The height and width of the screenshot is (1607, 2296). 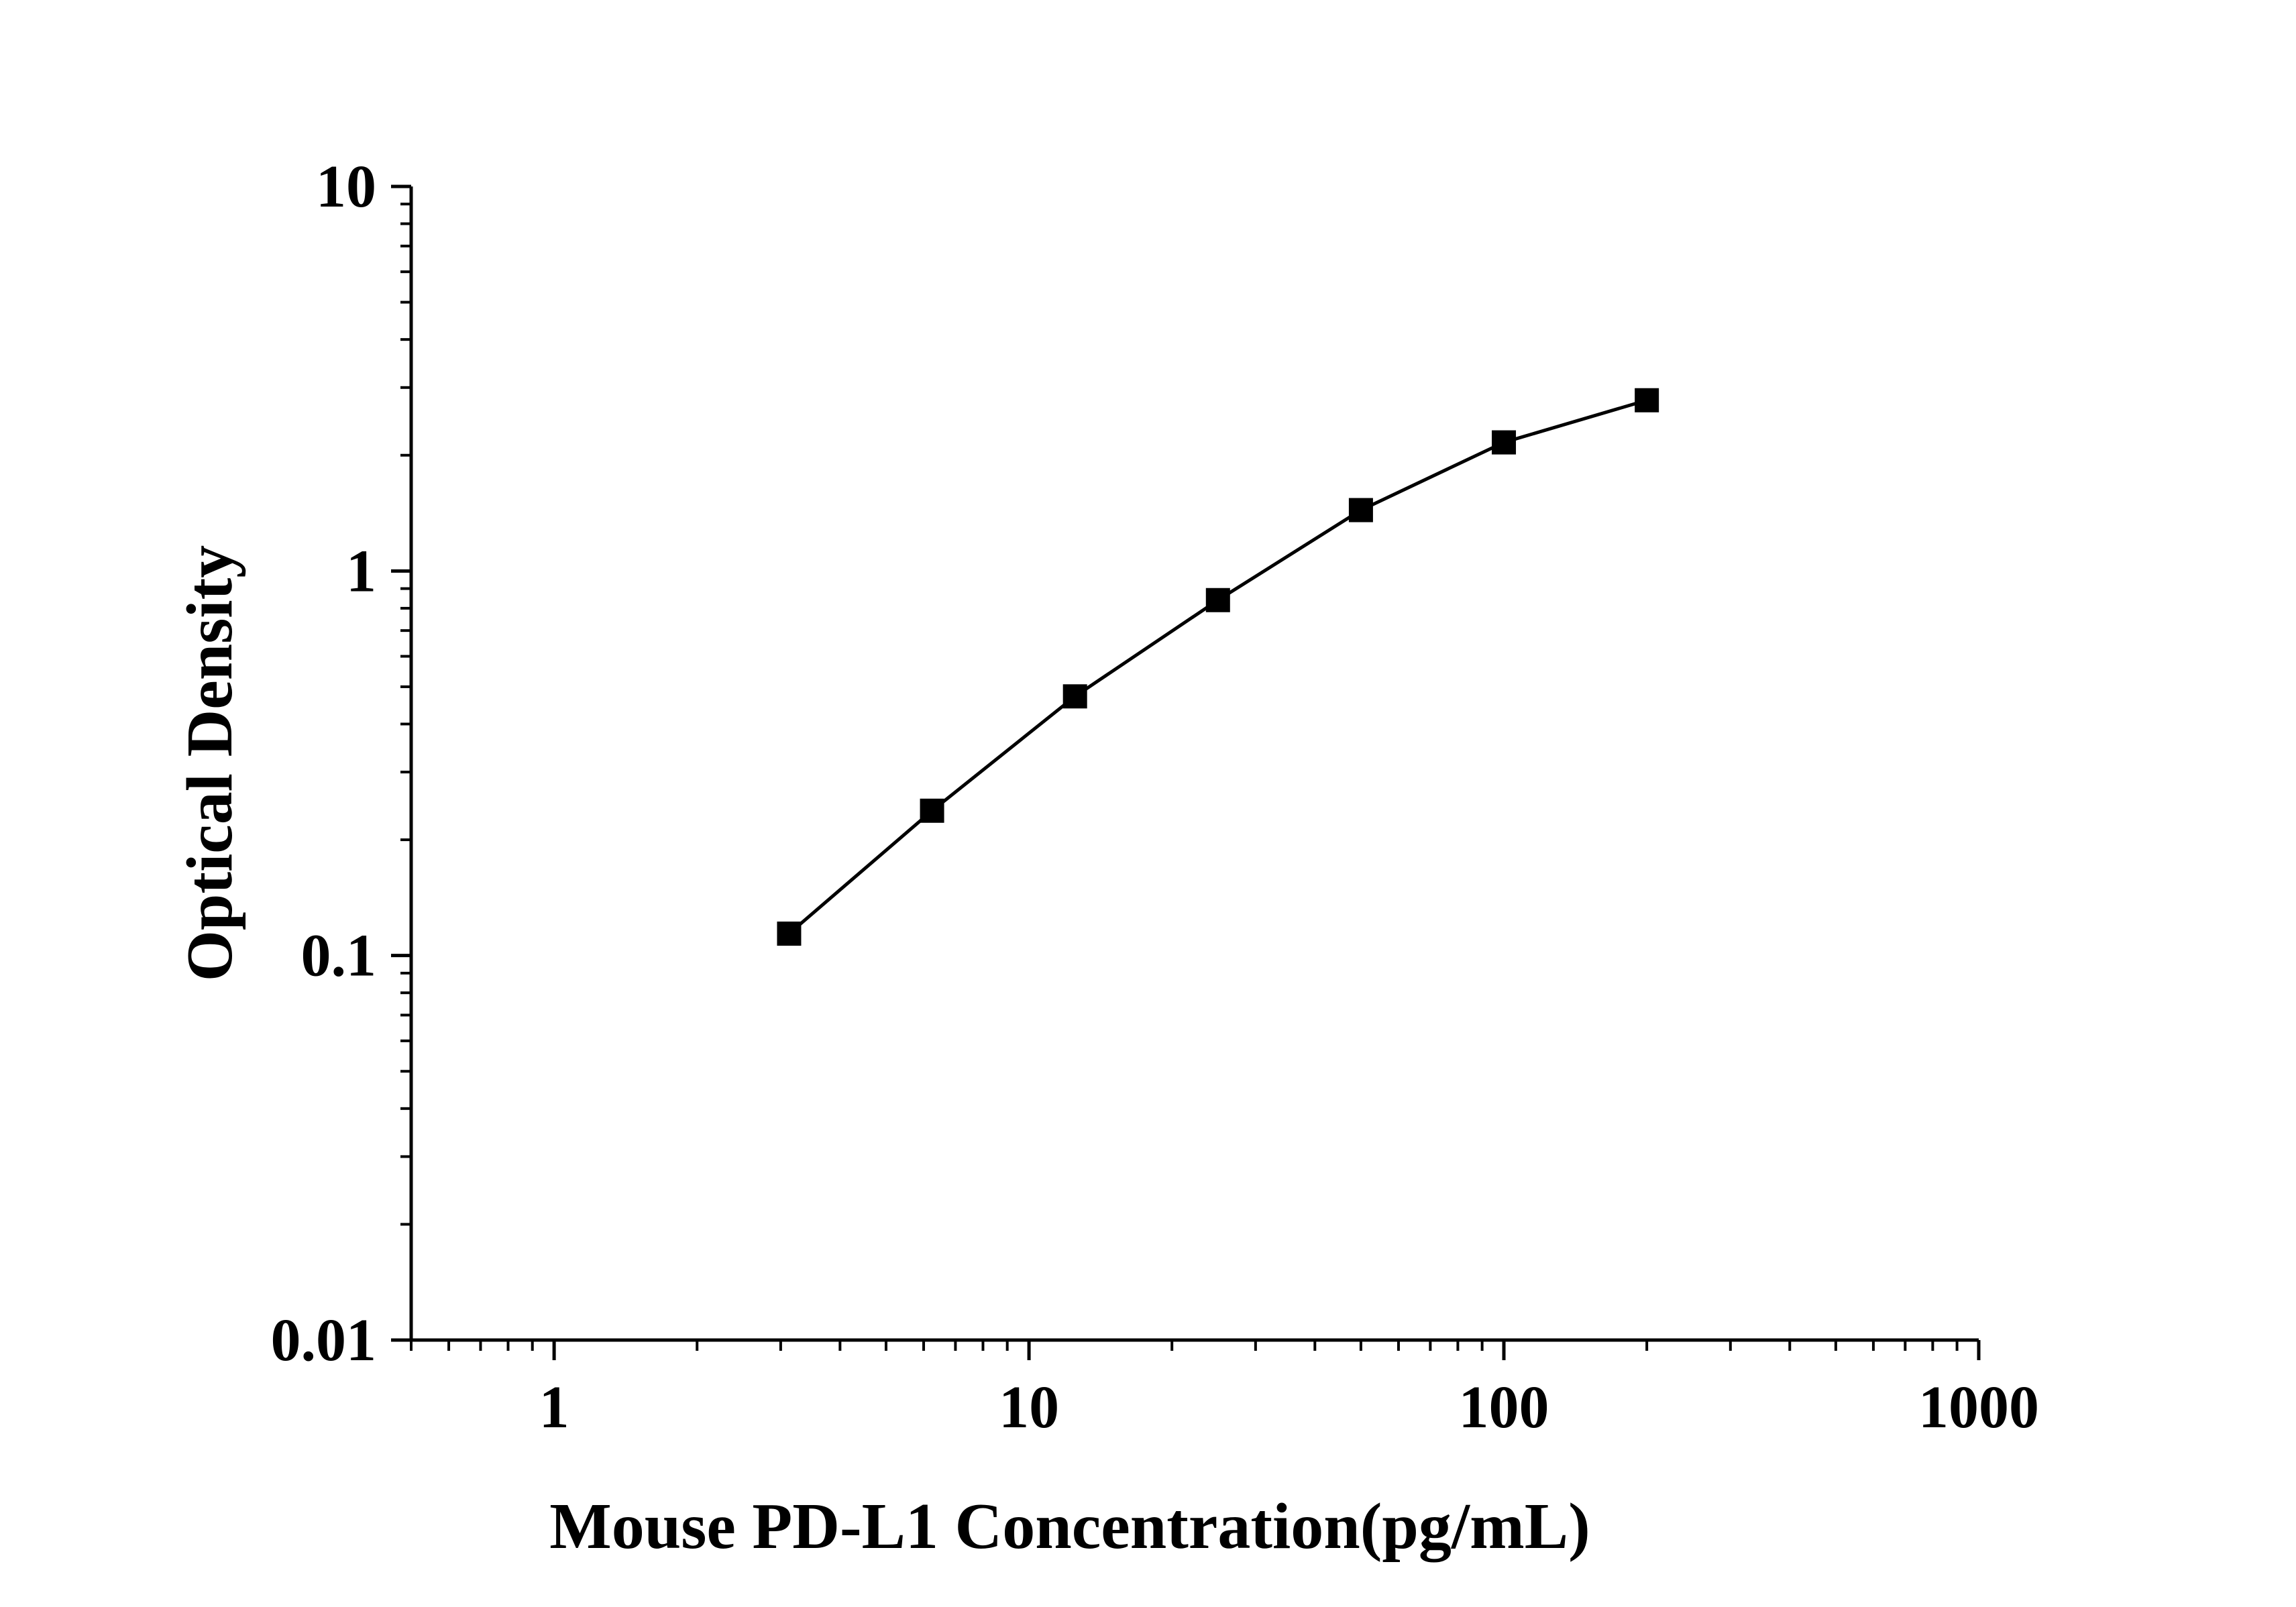 I want to click on y-tick-label: 0.1, so click(x=339, y=956).